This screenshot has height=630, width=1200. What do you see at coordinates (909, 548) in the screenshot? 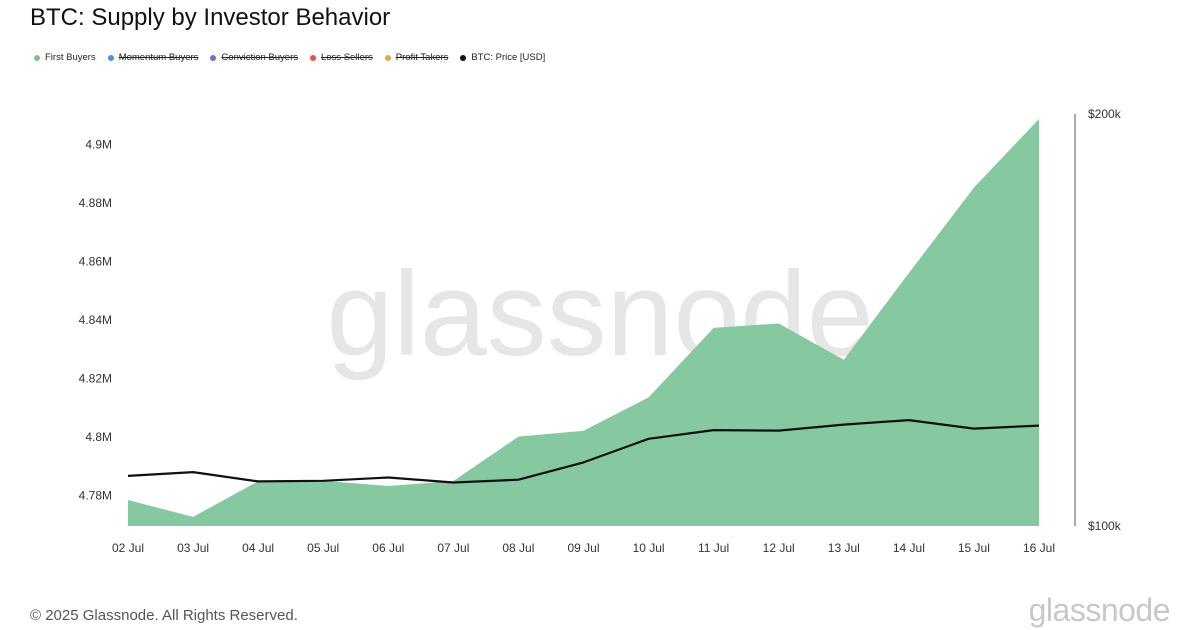
I see `x-tick-label: 14 Jul` at bounding box center [909, 548].